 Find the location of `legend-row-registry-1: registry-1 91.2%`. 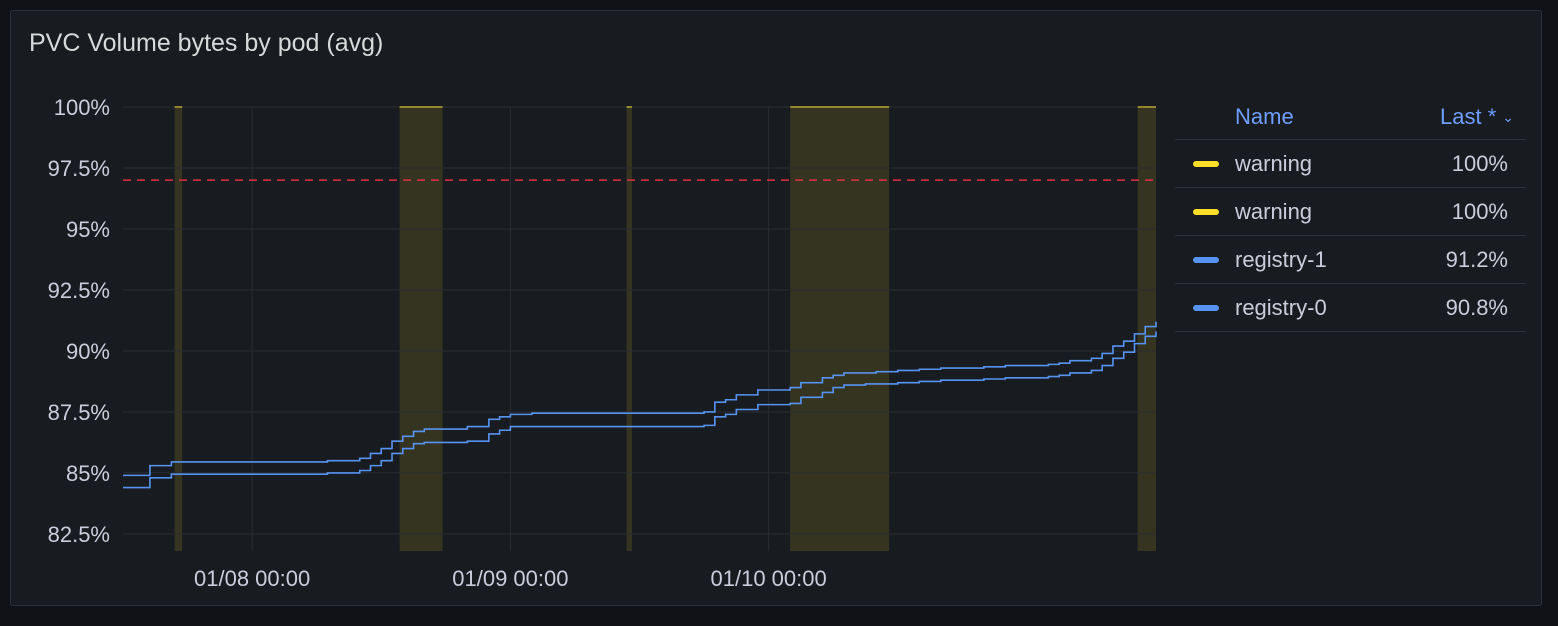

legend-row-registry-1: registry-1 91.2% is located at coordinates (1350, 260).